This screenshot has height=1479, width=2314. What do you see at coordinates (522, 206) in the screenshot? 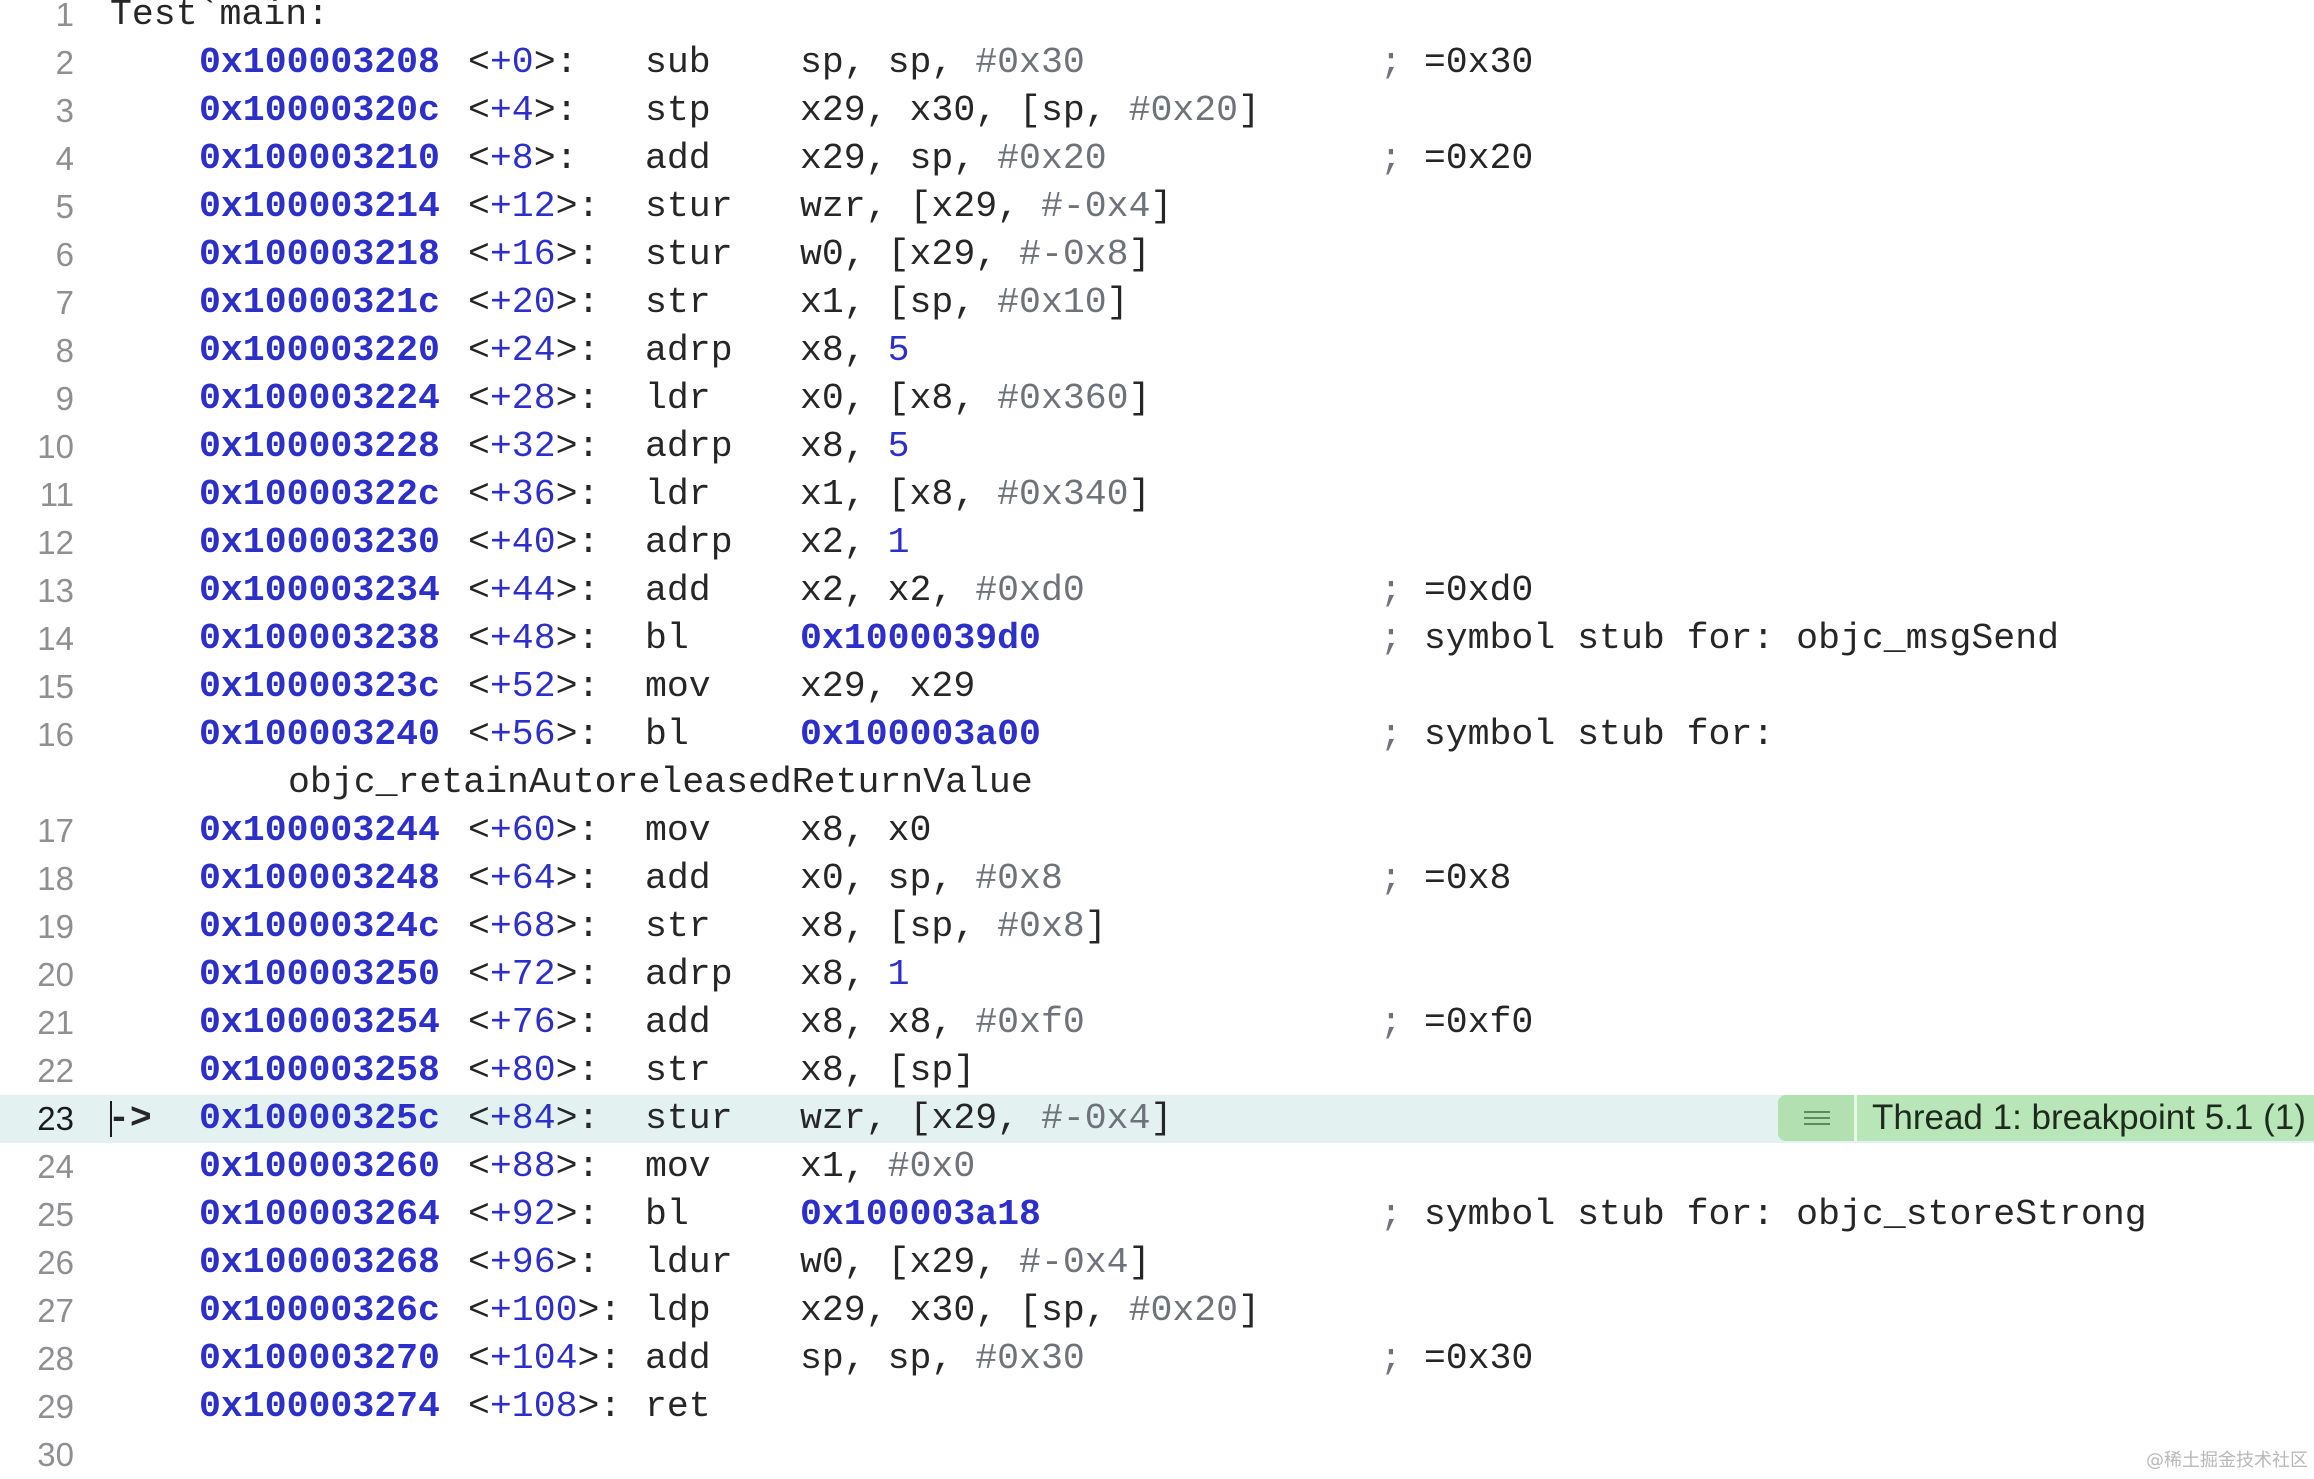
I see `offset-value: +12` at bounding box center [522, 206].